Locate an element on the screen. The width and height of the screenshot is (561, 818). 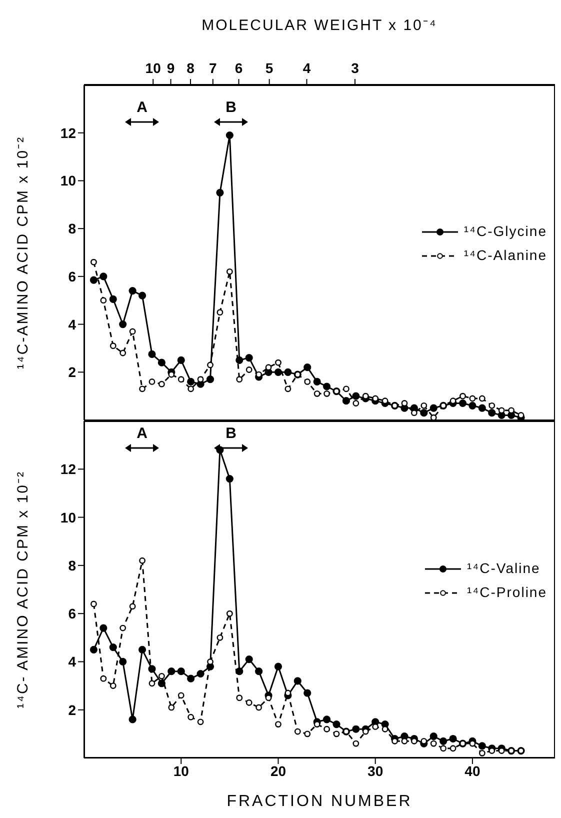
x-tick-label: 20 is located at coordinates (278, 770).